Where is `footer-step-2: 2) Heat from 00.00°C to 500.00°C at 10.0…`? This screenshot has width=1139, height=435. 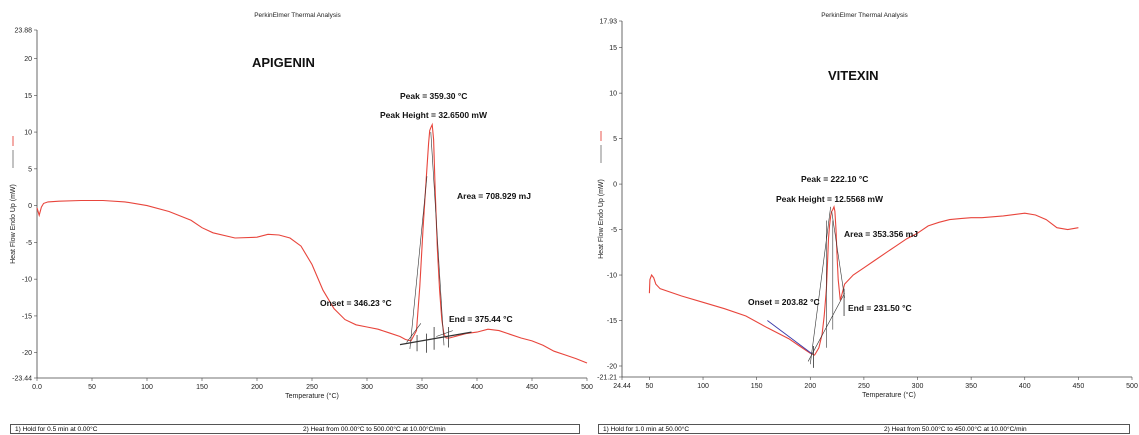
footer-step-2: 2) Heat from 00.00°C to 500.00°C at 10.0… is located at coordinates (374, 429).